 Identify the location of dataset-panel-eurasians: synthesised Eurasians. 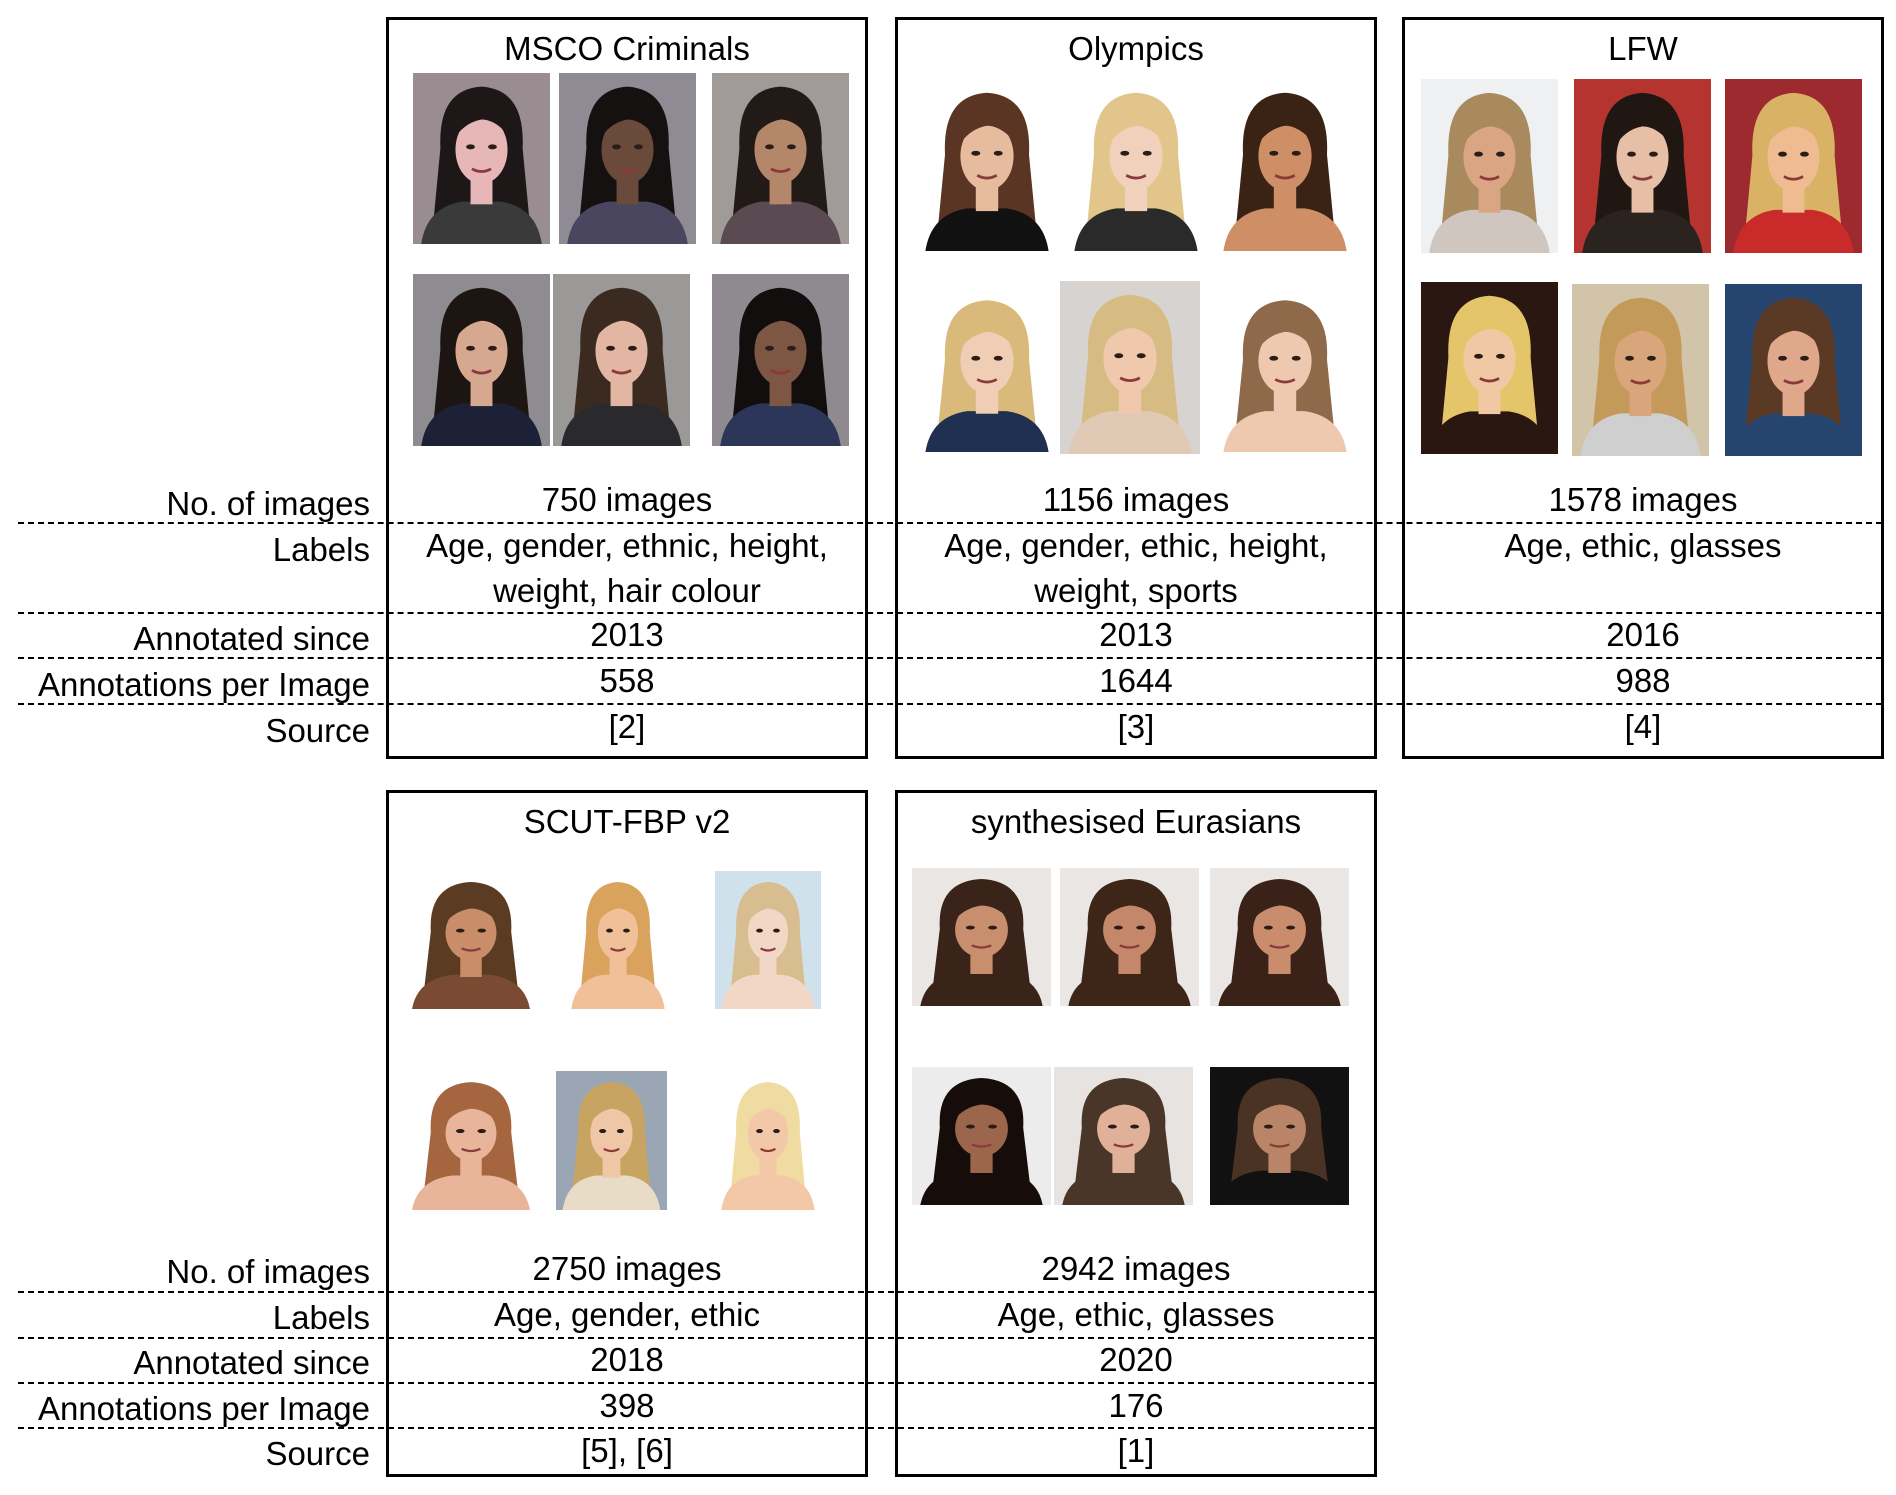
(1136, 1133).